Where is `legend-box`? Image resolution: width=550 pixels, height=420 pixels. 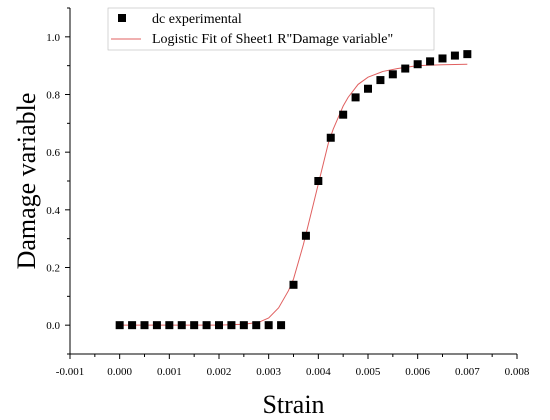
legend-box is located at coordinates (271, 29).